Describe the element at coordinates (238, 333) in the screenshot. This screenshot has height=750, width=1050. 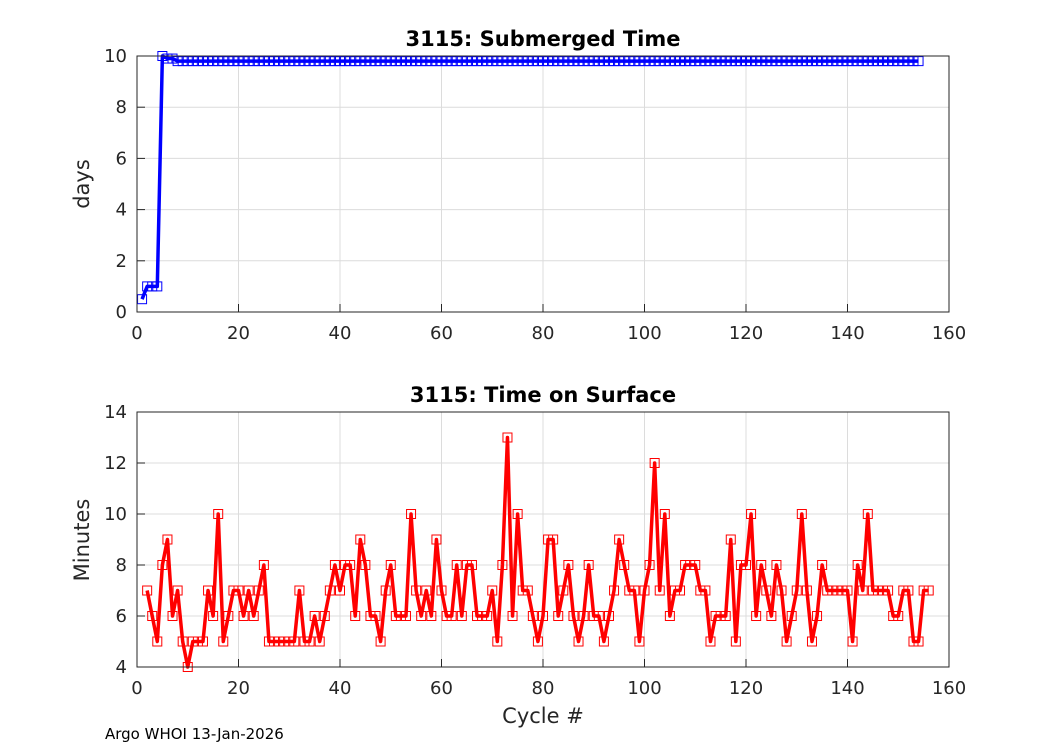
I see `top-x-tick-label: 20` at that location.